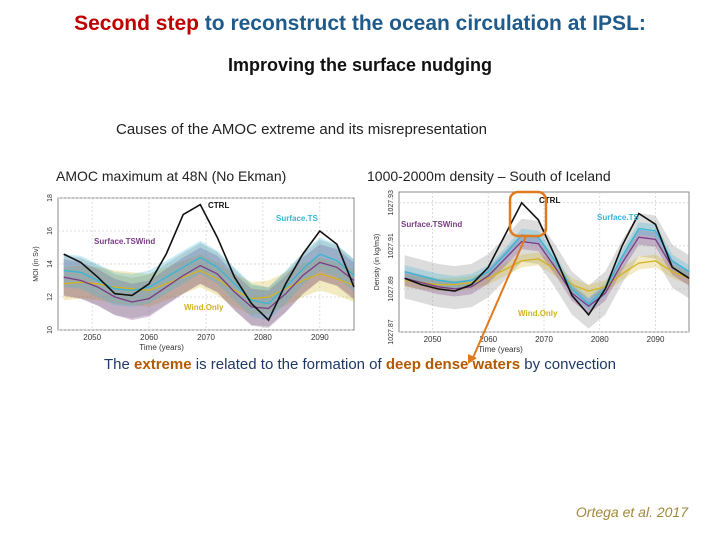 This screenshot has height=540, width=720. Describe the element at coordinates (489, 176) in the screenshot. I see `right-chart-caption: 1000-2000m density – South of Iceland` at that location.